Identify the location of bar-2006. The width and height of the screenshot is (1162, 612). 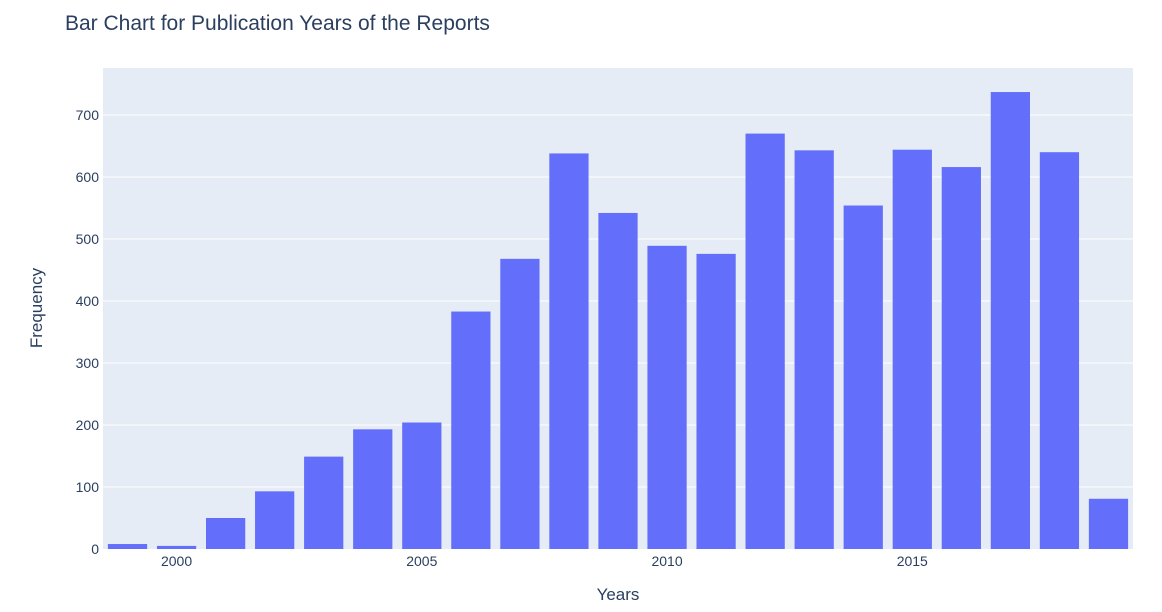
(471, 430).